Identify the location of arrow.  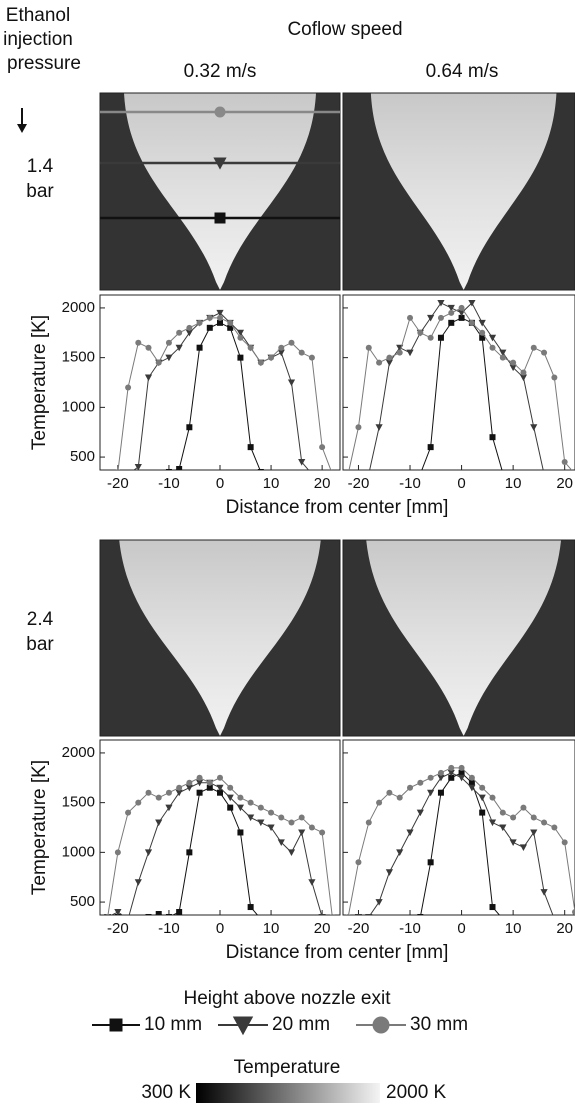
(22, 120).